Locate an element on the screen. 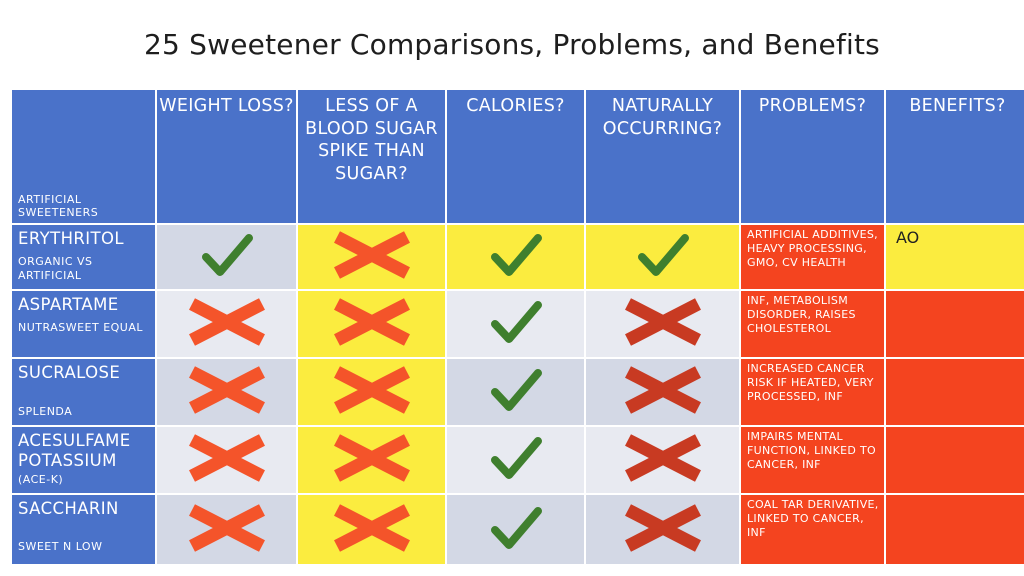  column-header-weight-loss: WEIGHT LOSS? is located at coordinates (226, 156).